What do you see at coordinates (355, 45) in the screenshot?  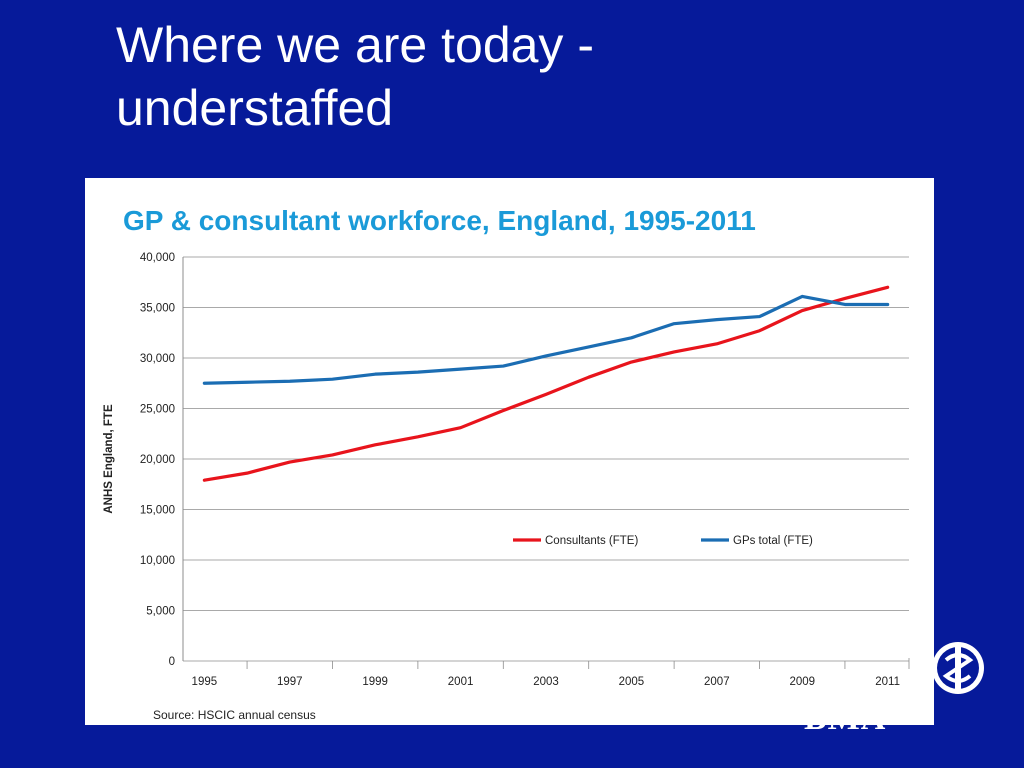 I see `slide-title-line-1: Where we are today -` at bounding box center [355, 45].